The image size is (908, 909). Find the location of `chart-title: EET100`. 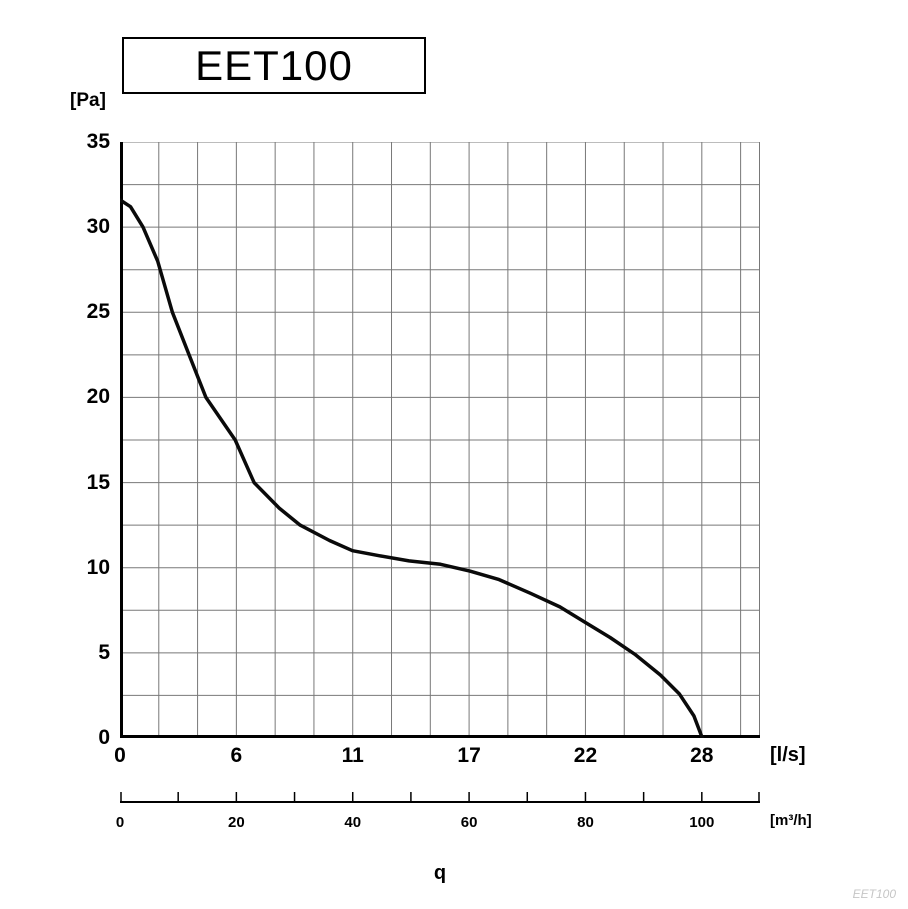

chart-title: EET100 is located at coordinates (274, 65).